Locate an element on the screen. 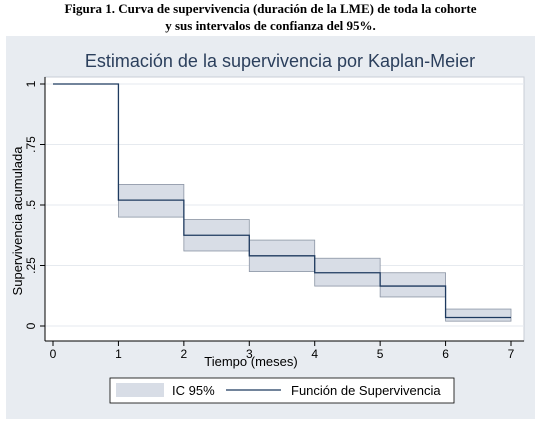 This screenshot has height=422, width=541. legend-box is located at coordinates (282, 390).